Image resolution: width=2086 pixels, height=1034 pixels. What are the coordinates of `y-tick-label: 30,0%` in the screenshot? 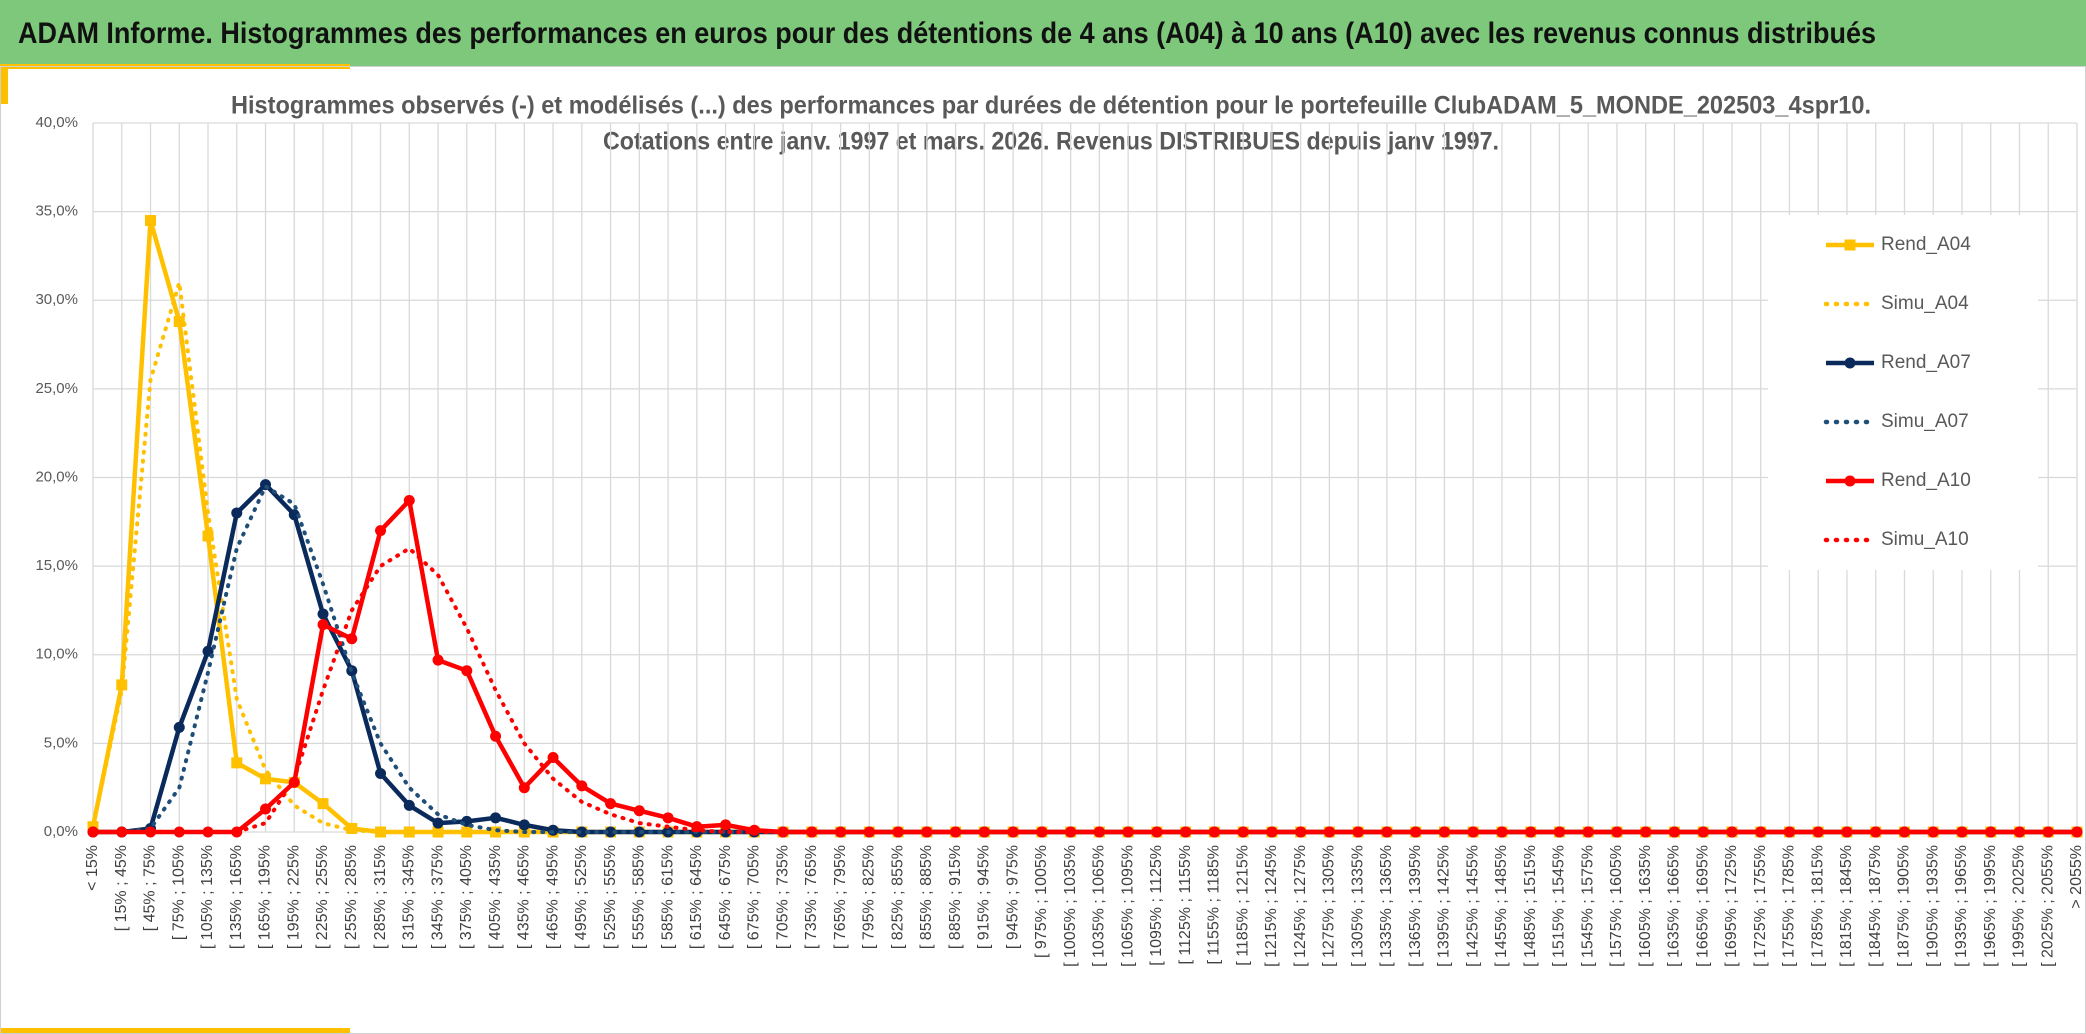 It's located at (56, 299).